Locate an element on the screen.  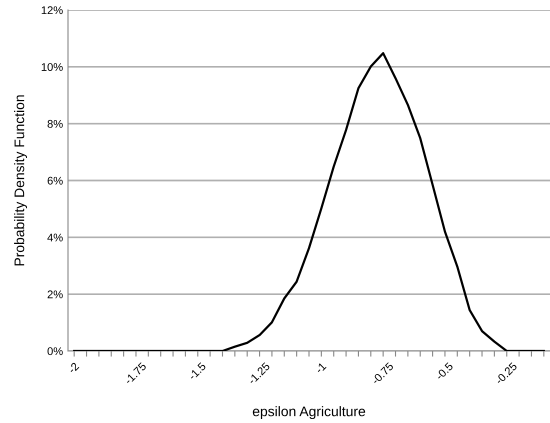
x-tick-label: -1 is located at coordinates (320, 368).